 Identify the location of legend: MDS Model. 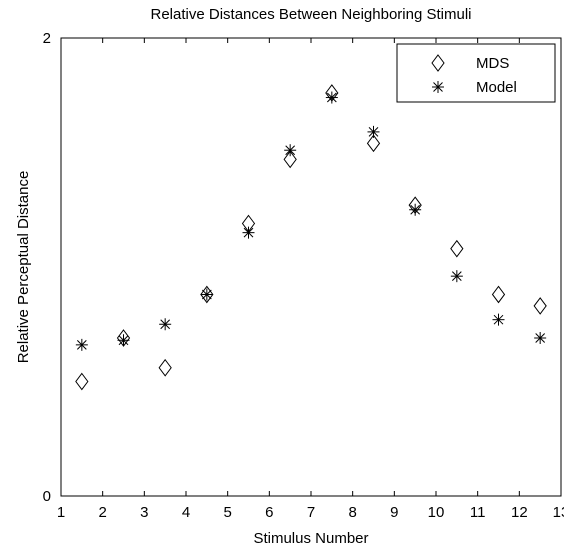
(476, 73).